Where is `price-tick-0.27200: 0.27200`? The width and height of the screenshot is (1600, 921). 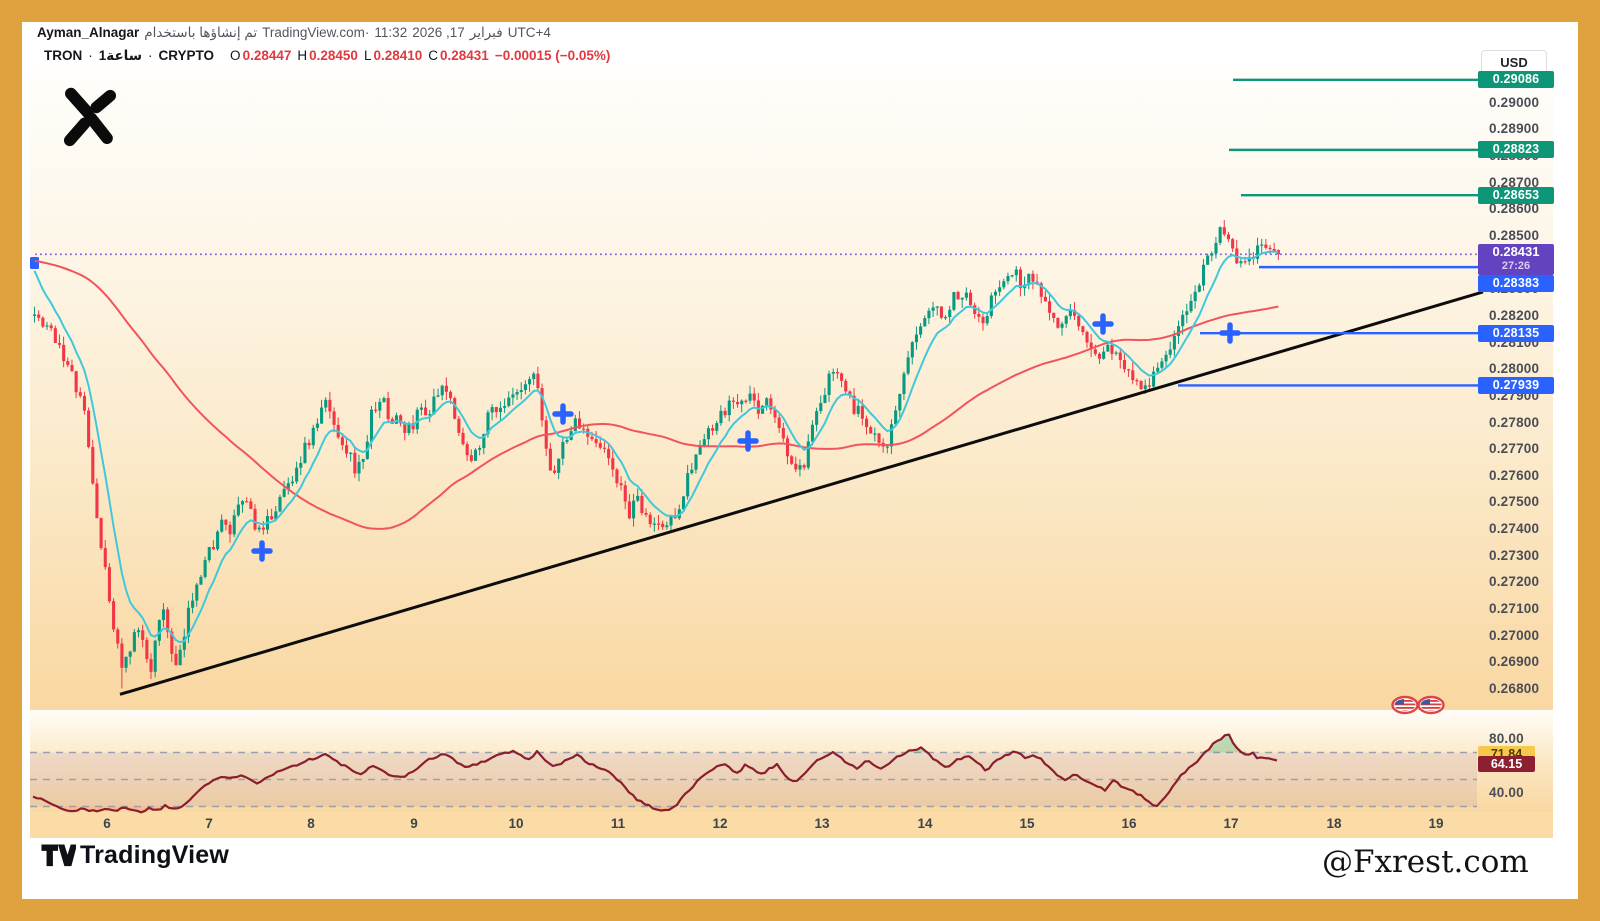 price-tick-0.27200: 0.27200 is located at coordinates (1514, 582).